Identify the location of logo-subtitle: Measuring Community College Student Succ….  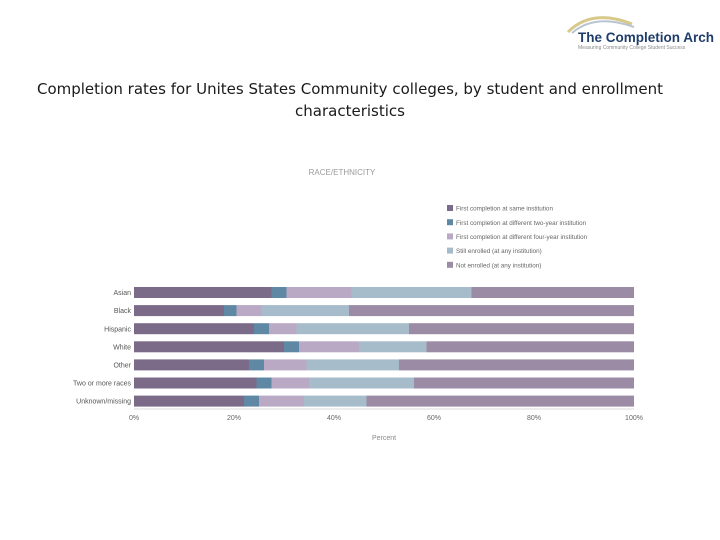
(632, 48).